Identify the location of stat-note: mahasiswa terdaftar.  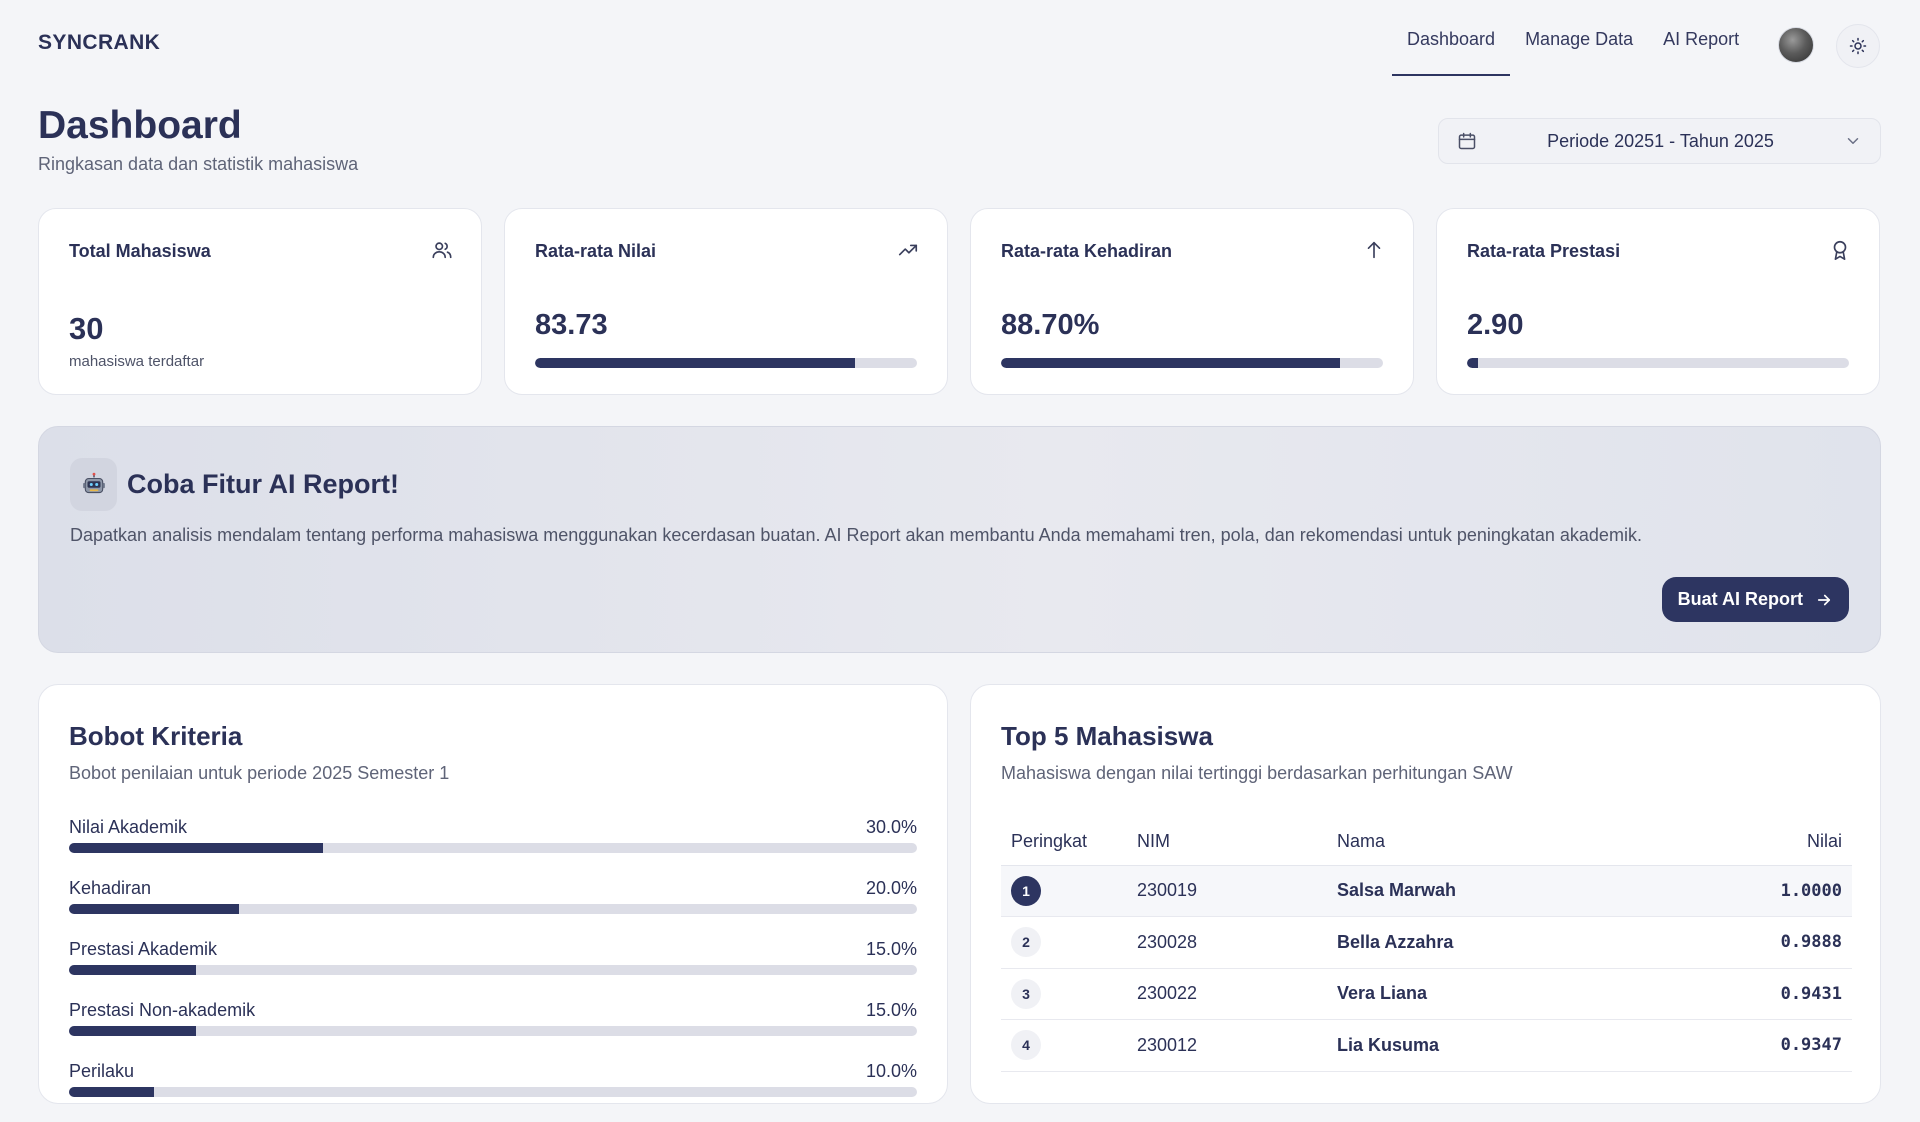
(137, 361).